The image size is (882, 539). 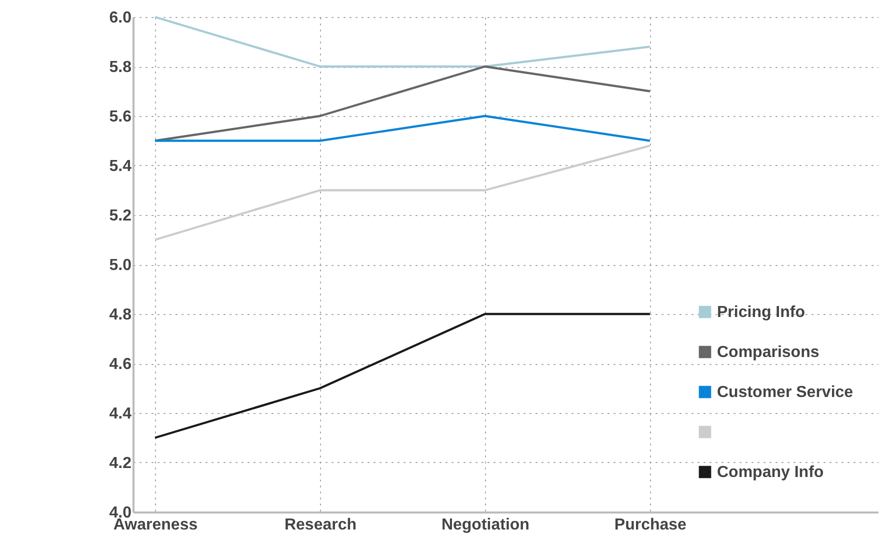 What do you see at coordinates (320, 525) in the screenshot?
I see `x-tick-label: Research` at bounding box center [320, 525].